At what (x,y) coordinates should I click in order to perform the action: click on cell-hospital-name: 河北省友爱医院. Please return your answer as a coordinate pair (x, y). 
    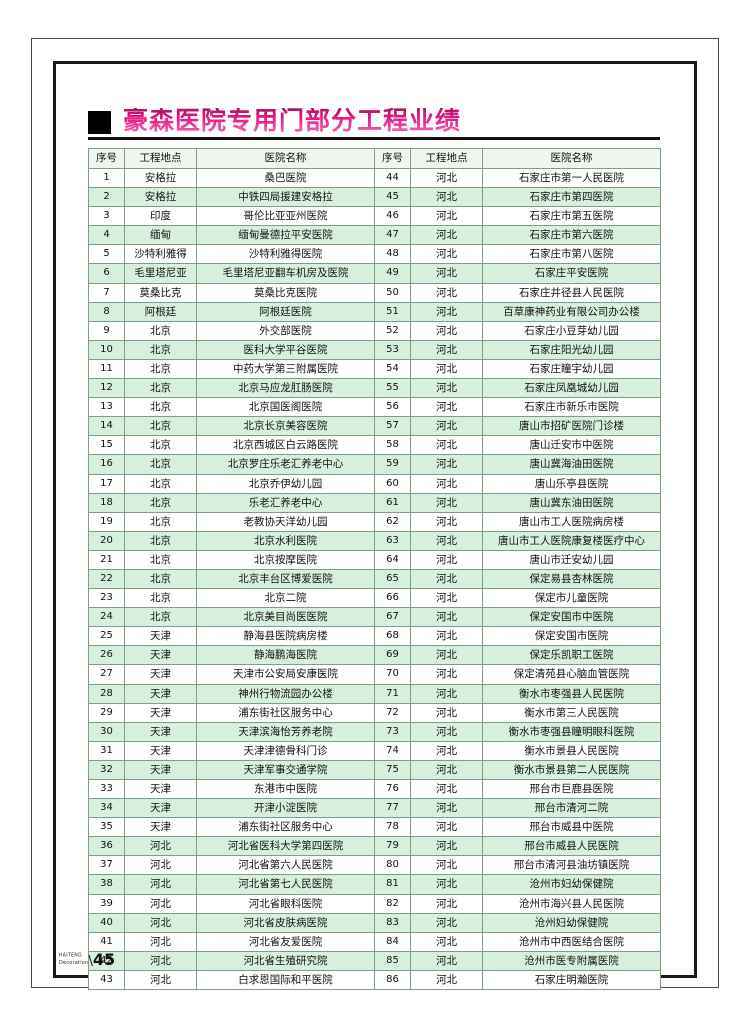
    Looking at the image, I should click on (285, 941).